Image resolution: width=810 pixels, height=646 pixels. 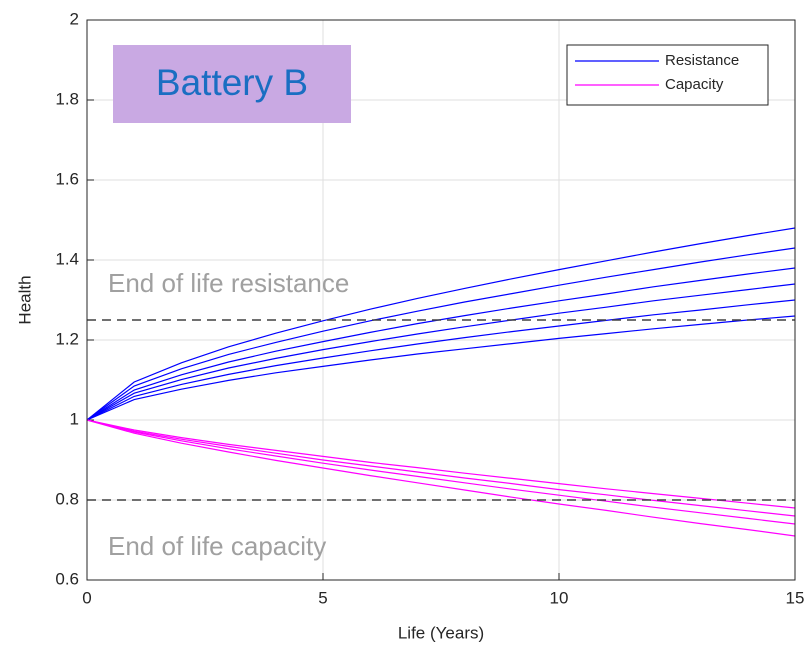 I want to click on y-tick-label: 1, so click(x=74, y=418).